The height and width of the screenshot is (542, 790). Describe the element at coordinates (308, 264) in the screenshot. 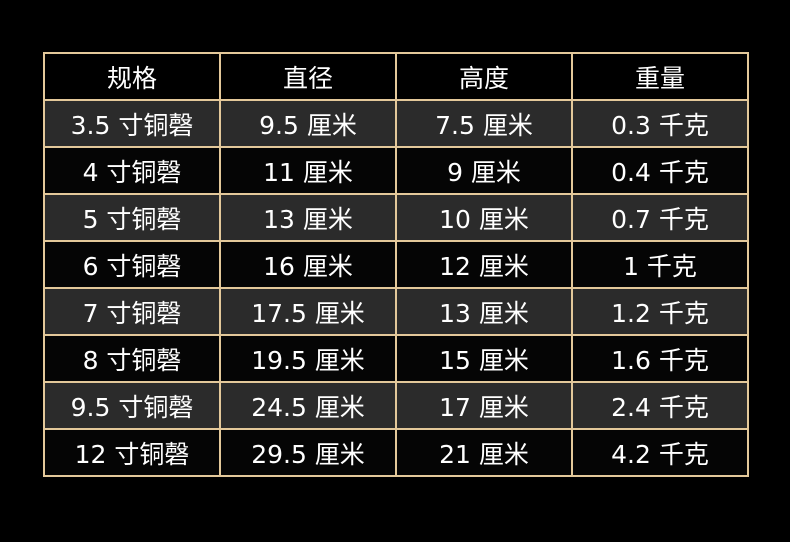

I see `cell-diameter: 16 厘米` at that location.